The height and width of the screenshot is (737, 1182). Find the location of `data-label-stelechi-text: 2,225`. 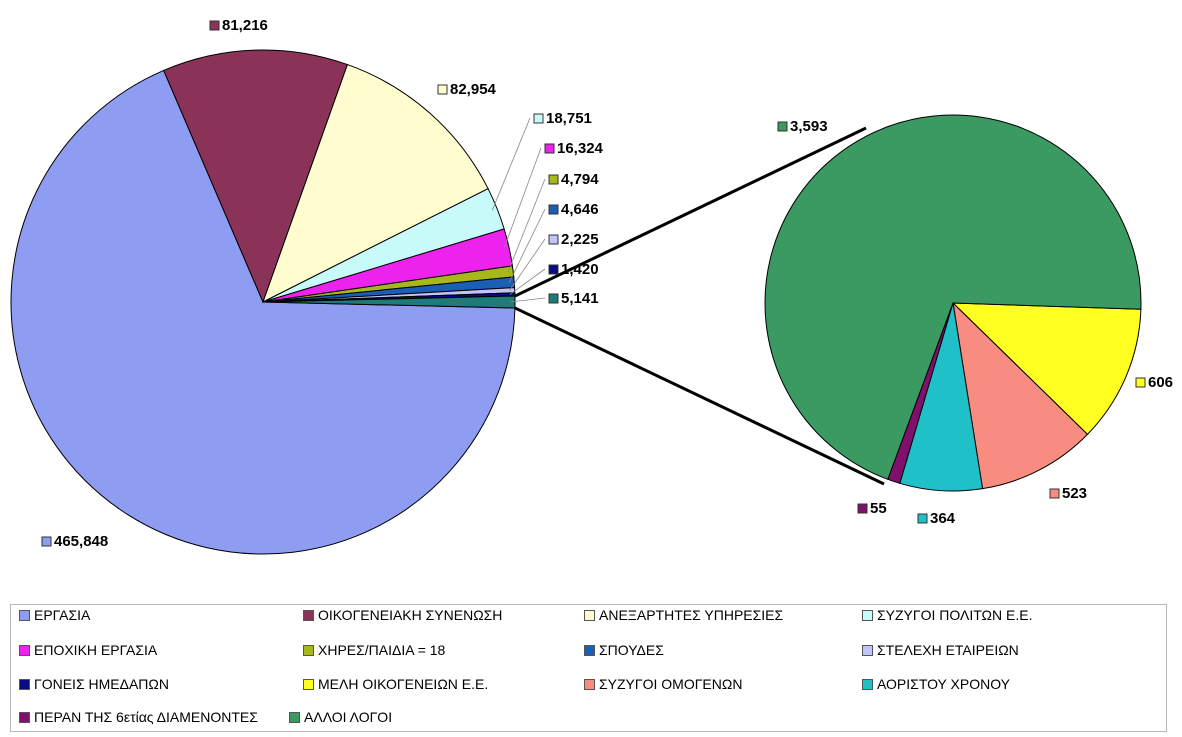

data-label-stelechi-text: 2,225 is located at coordinates (580, 239).